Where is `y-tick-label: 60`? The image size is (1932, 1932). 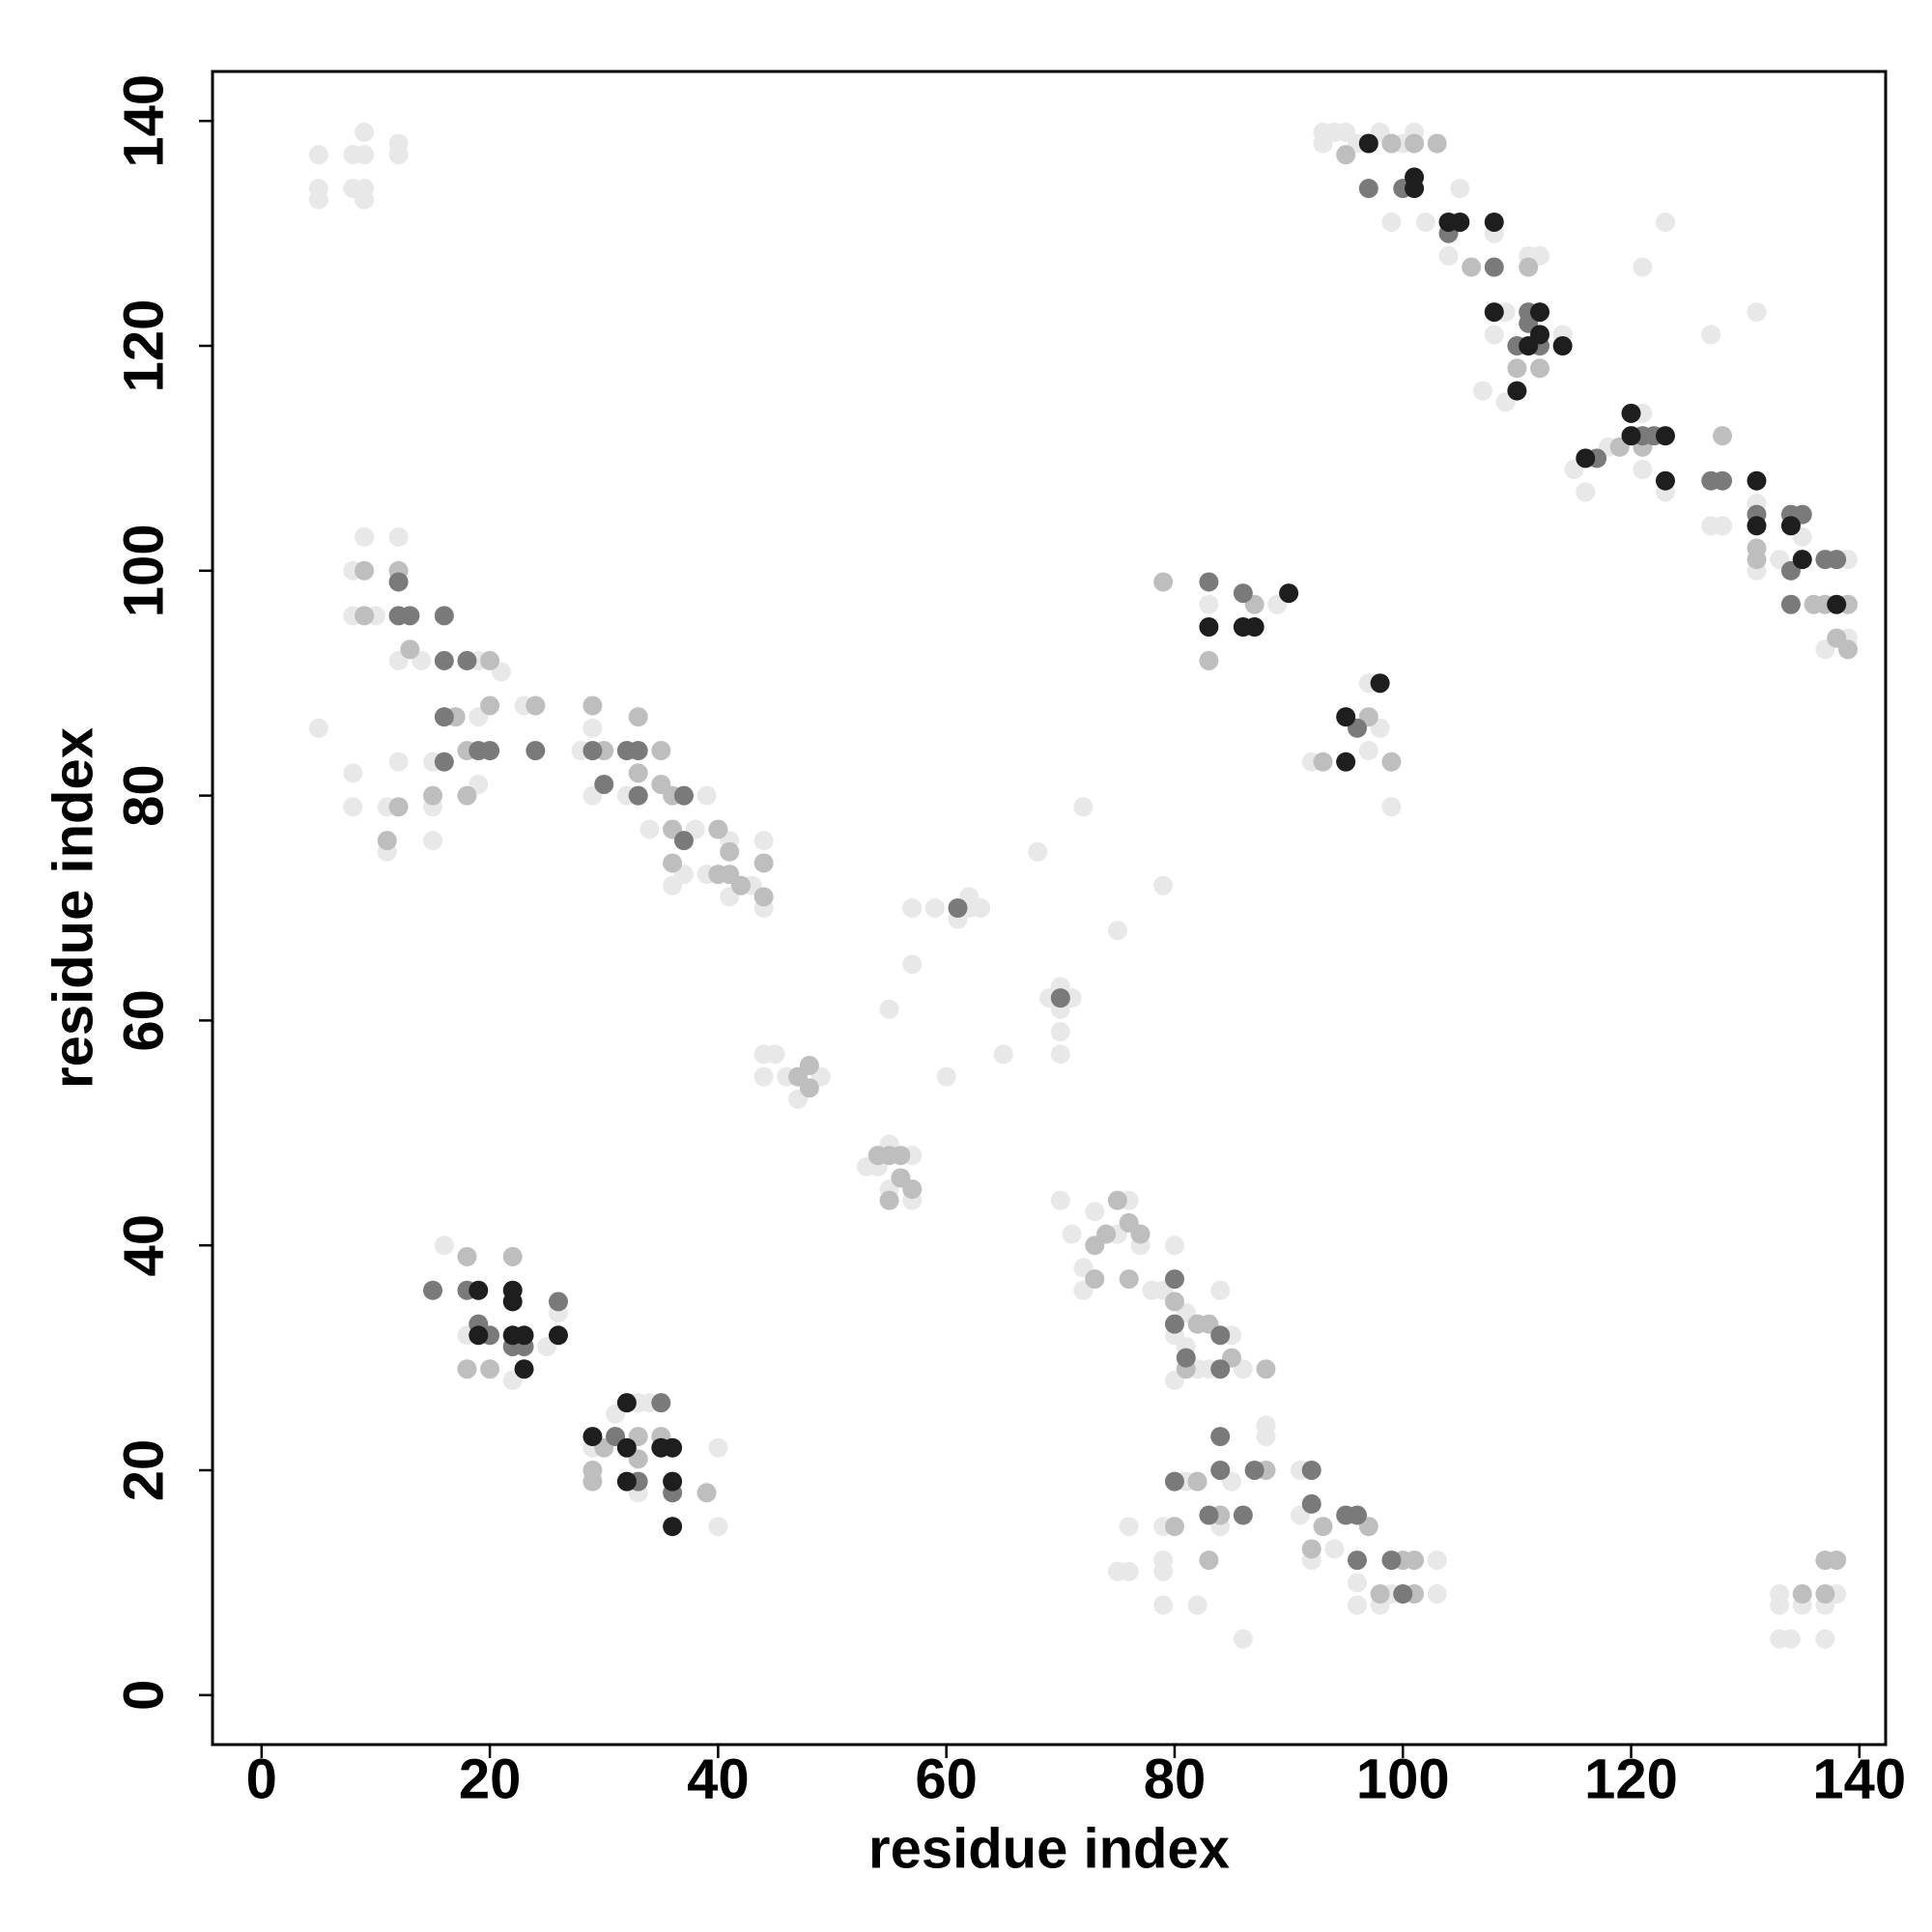 y-tick-label: 60 is located at coordinates (143, 1021).